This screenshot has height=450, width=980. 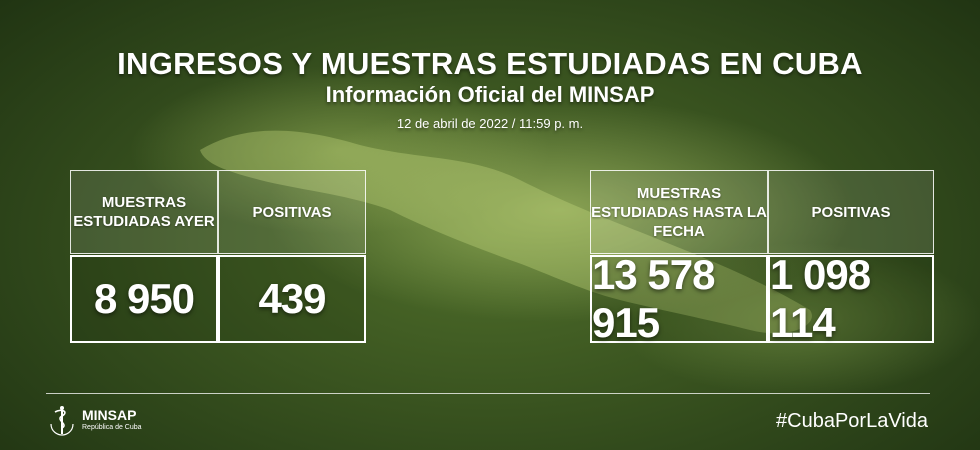 What do you see at coordinates (62, 421) in the screenshot?
I see `caduceus-icon` at bounding box center [62, 421].